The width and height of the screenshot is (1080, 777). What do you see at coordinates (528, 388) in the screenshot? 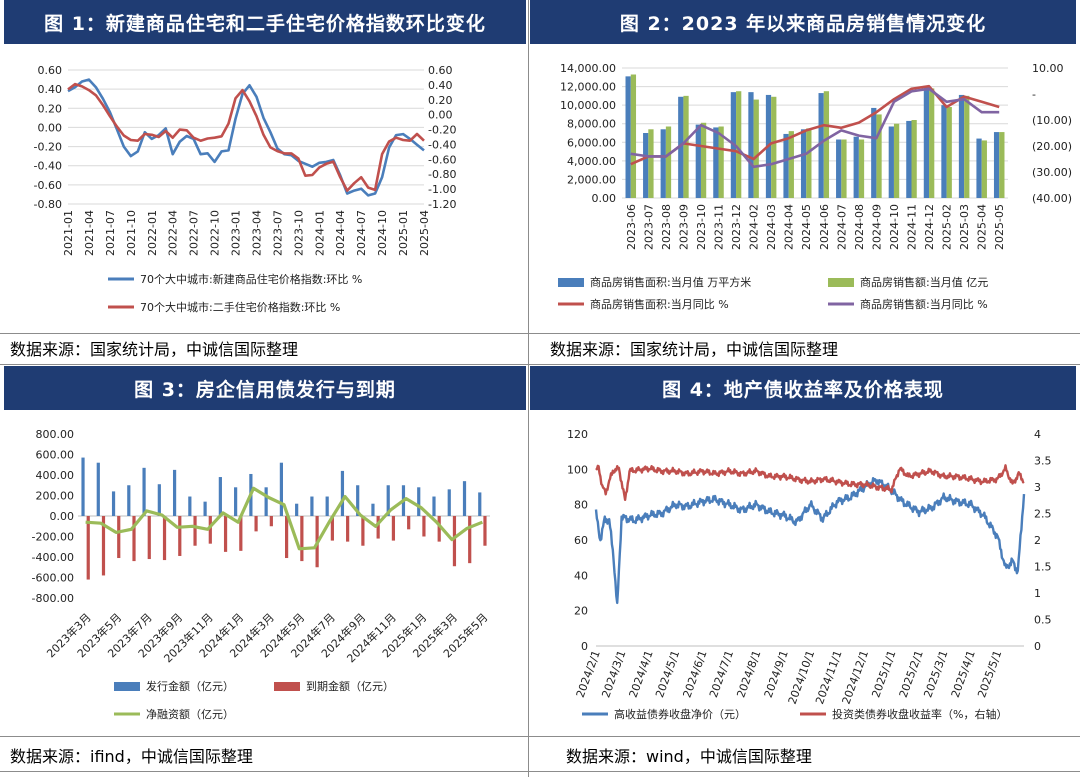
I see `center-divider` at bounding box center [528, 388].